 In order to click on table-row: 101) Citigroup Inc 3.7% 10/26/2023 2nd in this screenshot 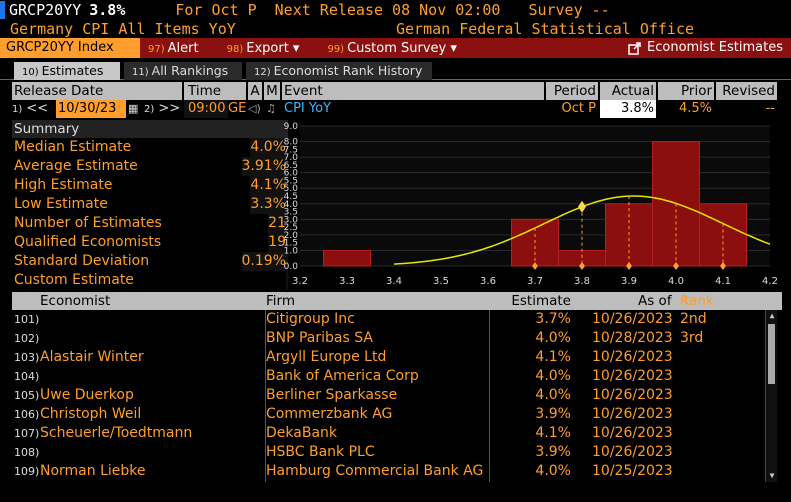, I will do `click(397, 319)`.